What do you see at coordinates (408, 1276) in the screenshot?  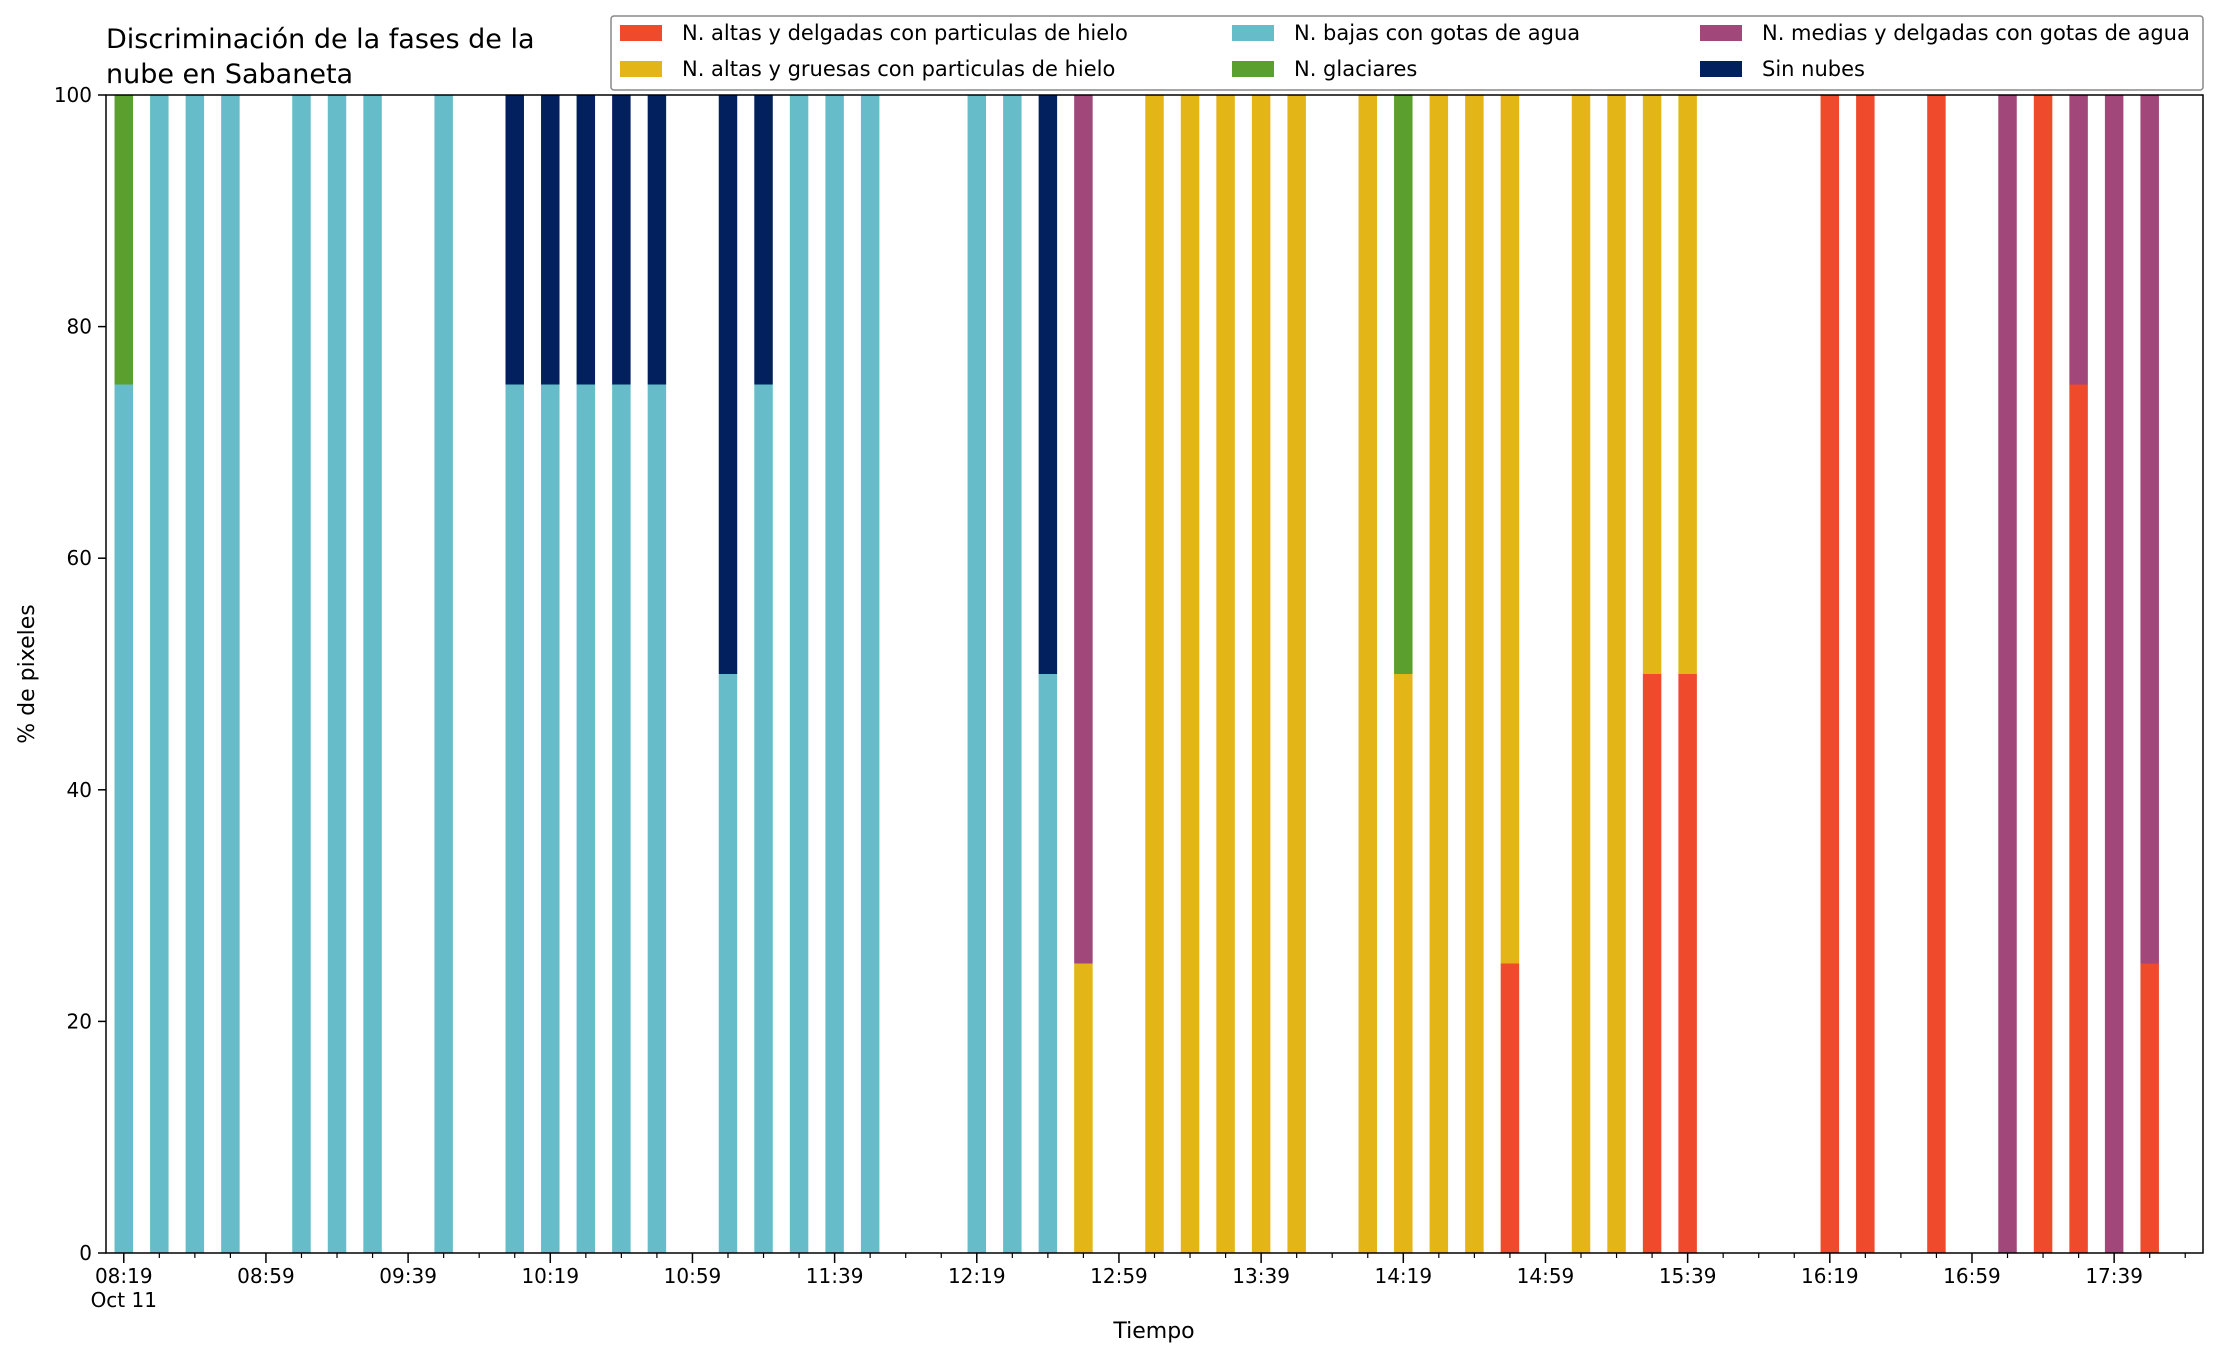 I see `x-tick-label: 09:39` at bounding box center [408, 1276].